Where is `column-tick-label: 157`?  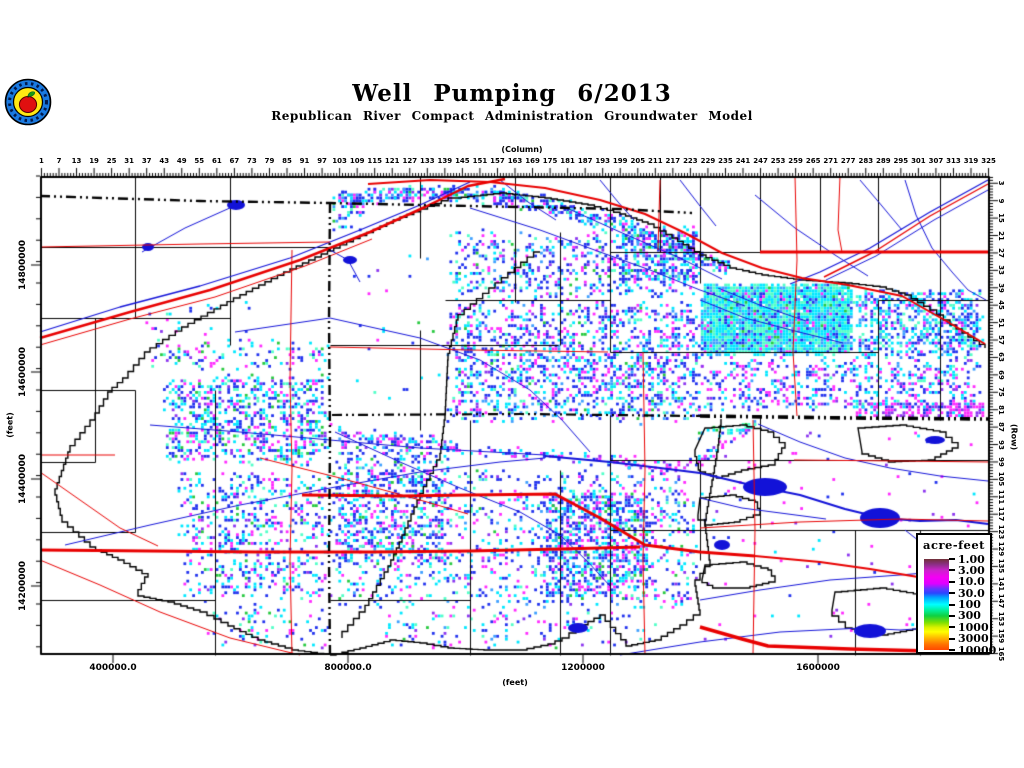 column-tick-label: 157 is located at coordinates (497, 161).